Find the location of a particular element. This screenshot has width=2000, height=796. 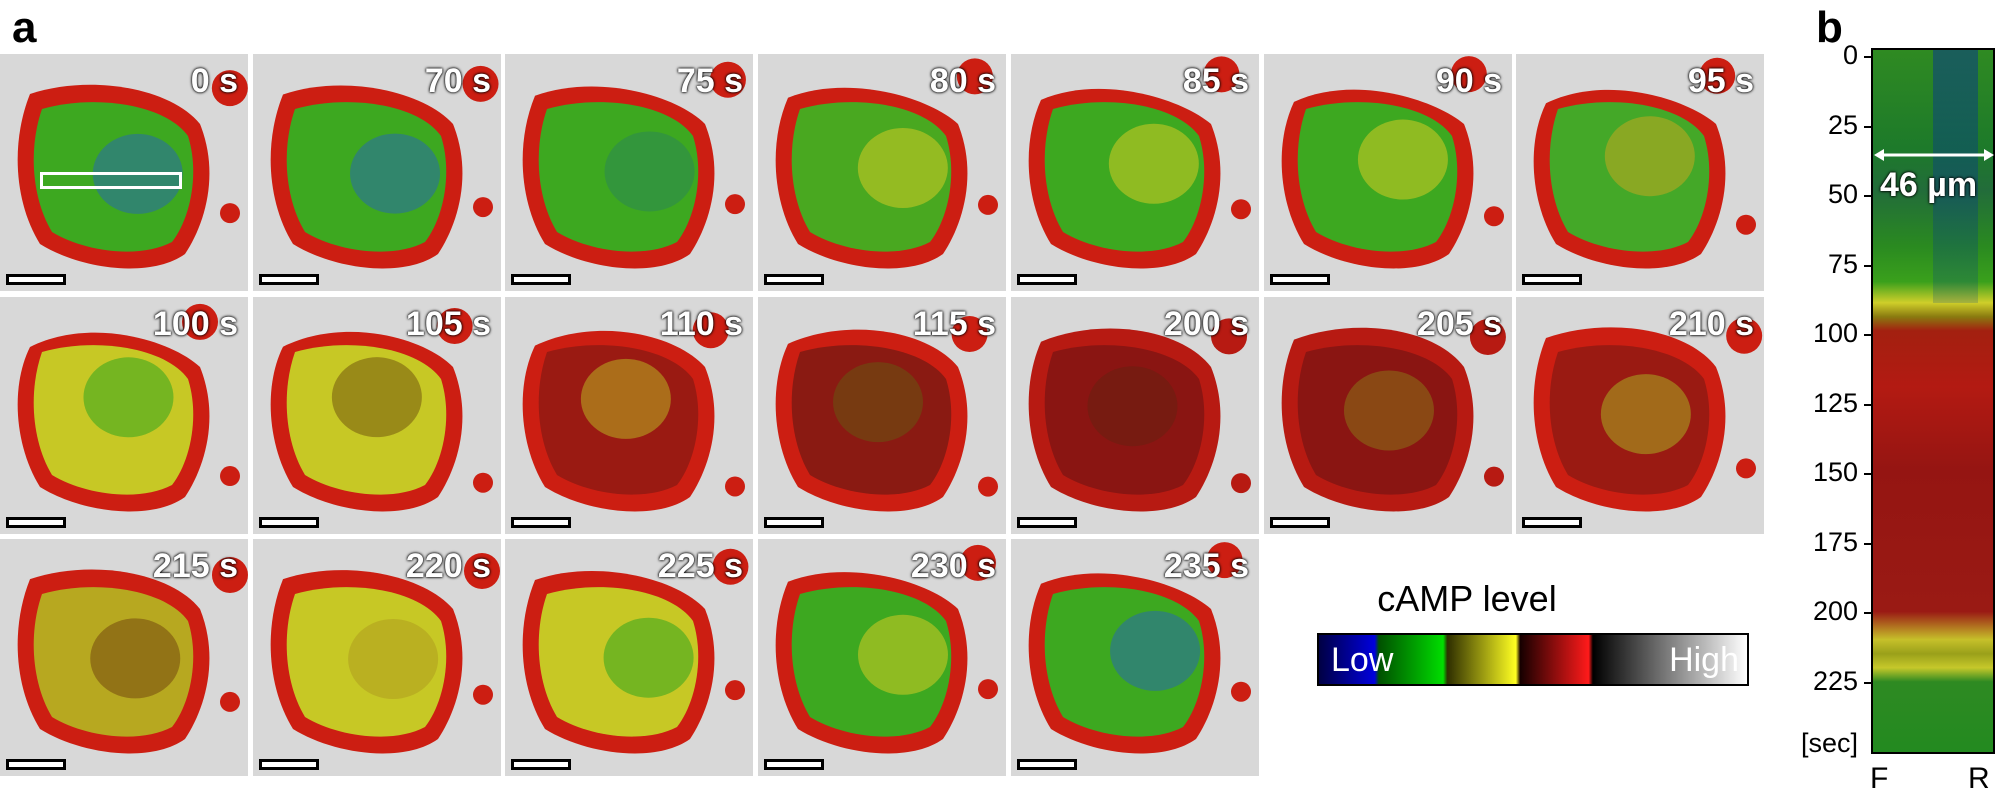

time-frame: 215 s is located at coordinates (124, 657).